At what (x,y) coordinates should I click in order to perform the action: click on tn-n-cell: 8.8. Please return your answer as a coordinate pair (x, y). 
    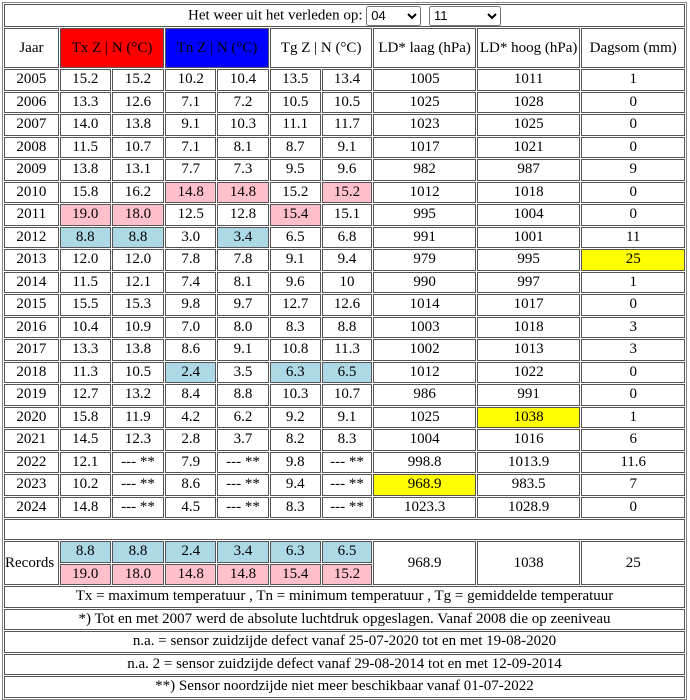
    Looking at the image, I should click on (243, 395).